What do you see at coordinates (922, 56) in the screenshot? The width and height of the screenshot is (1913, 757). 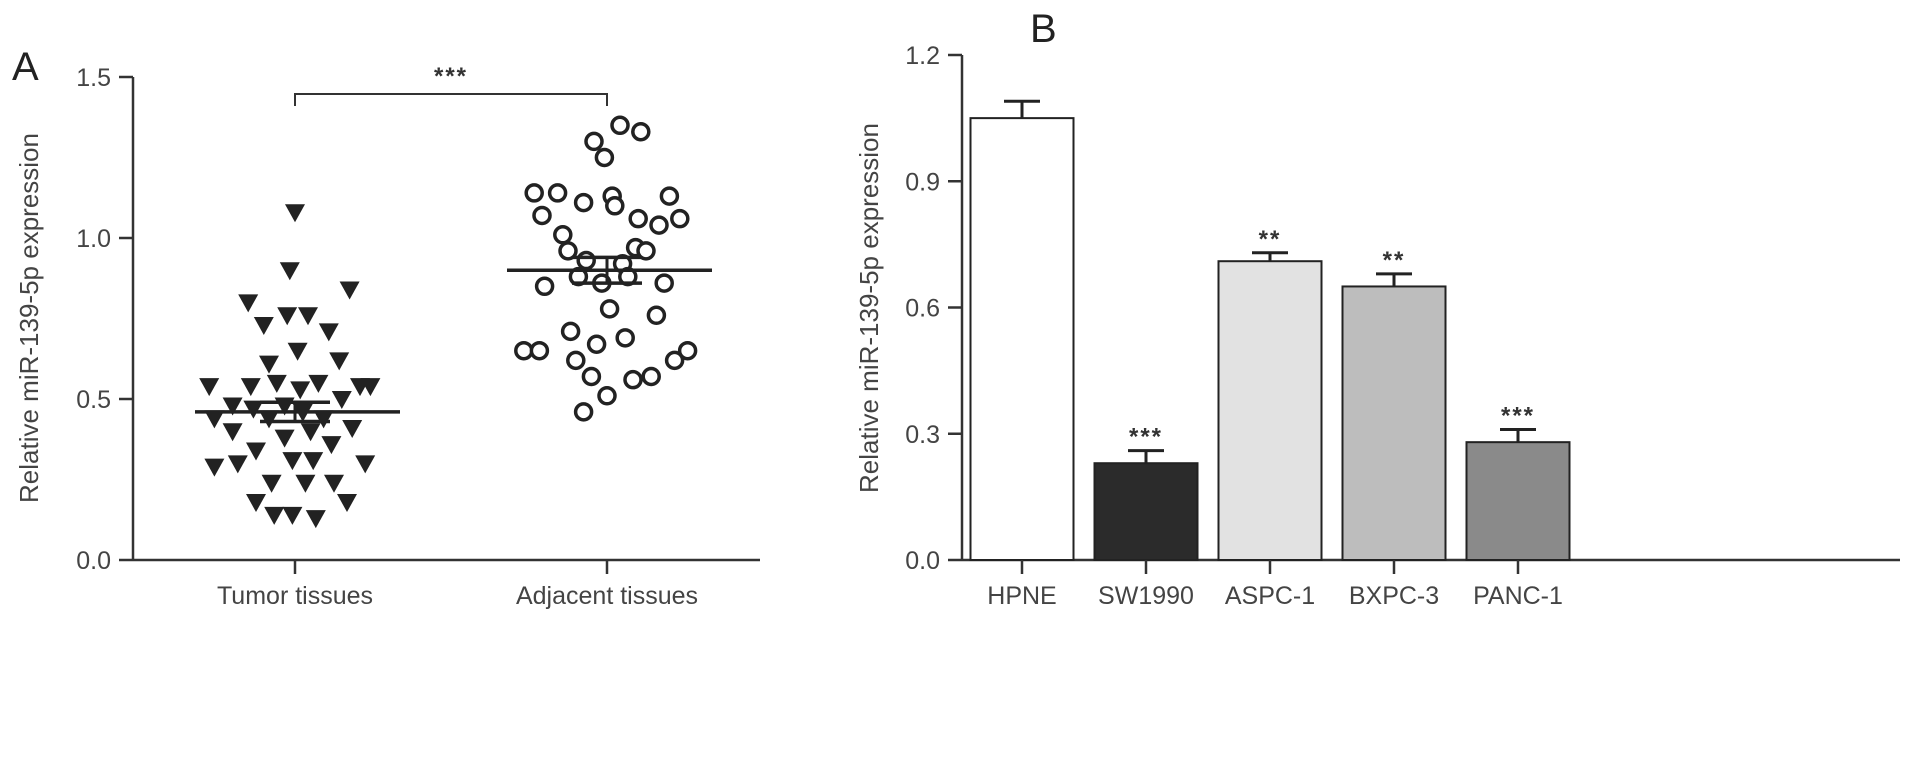 I see `y-tick-label: 1.2` at bounding box center [922, 56].